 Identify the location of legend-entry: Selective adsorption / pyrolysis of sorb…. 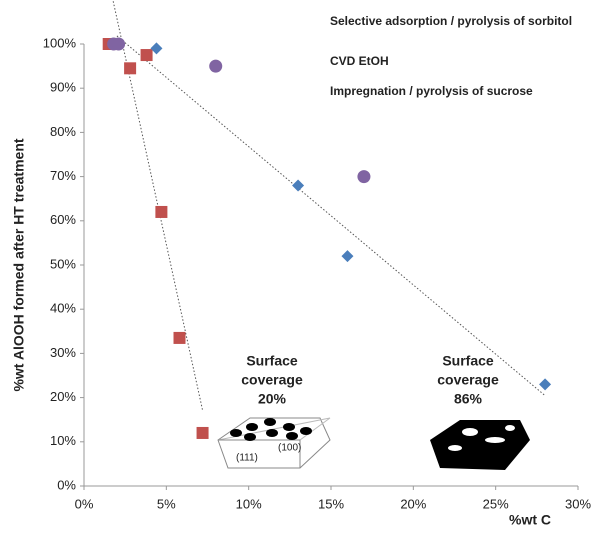
(451, 21).